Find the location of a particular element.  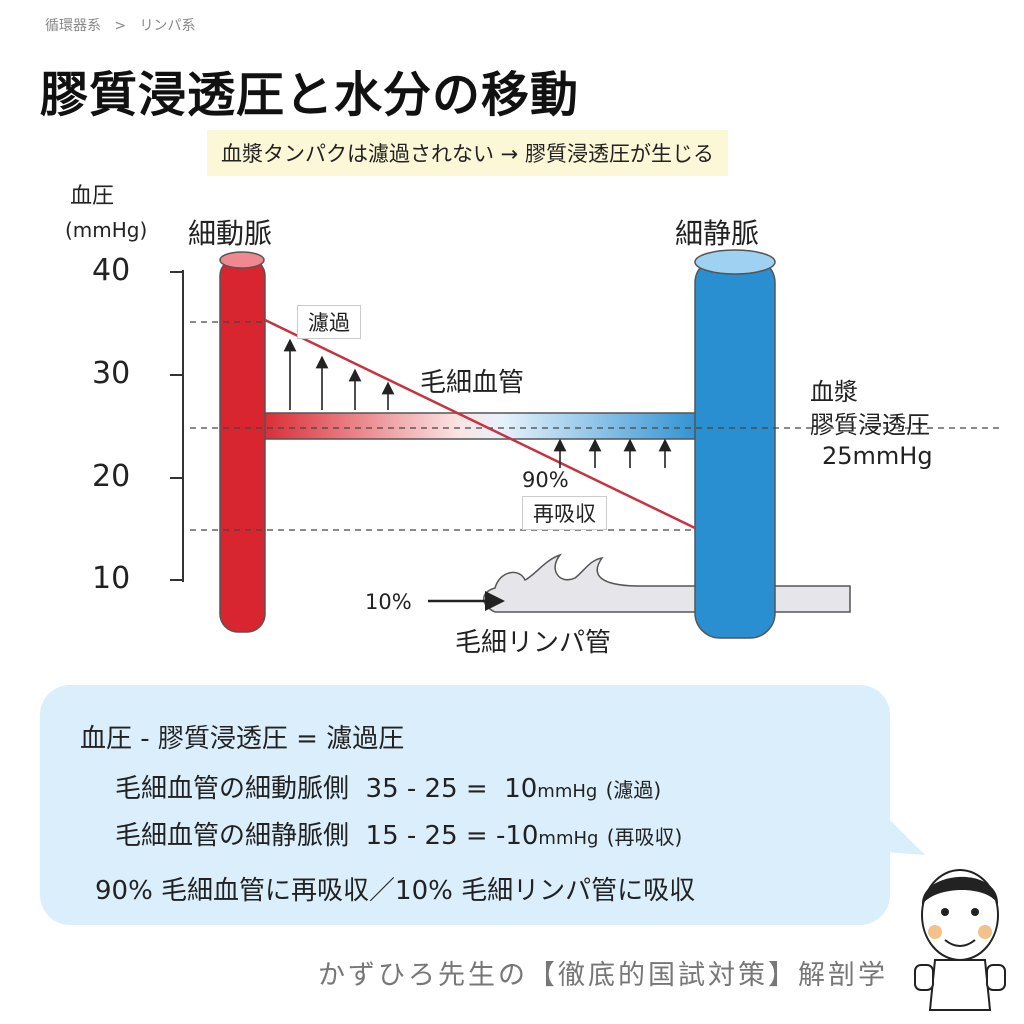

reabsorb-percent: 90% is located at coordinates (545, 480).